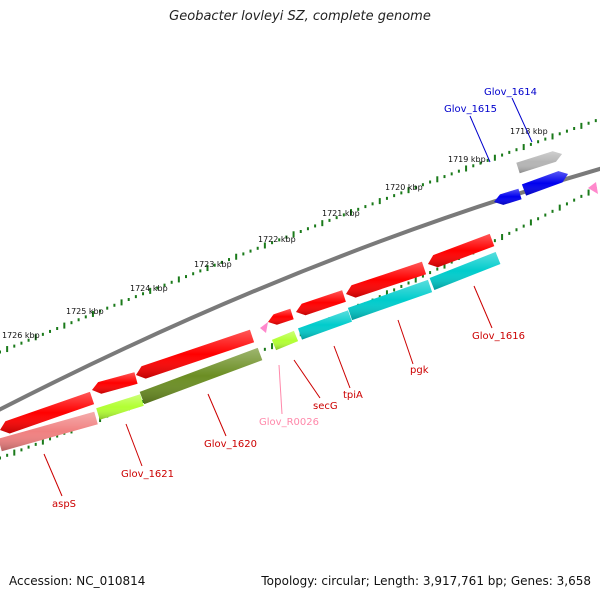 This screenshot has height=600, width=600. What do you see at coordinates (289, 422) in the screenshot?
I see `gene-label: Glov_R0026` at bounding box center [289, 422].